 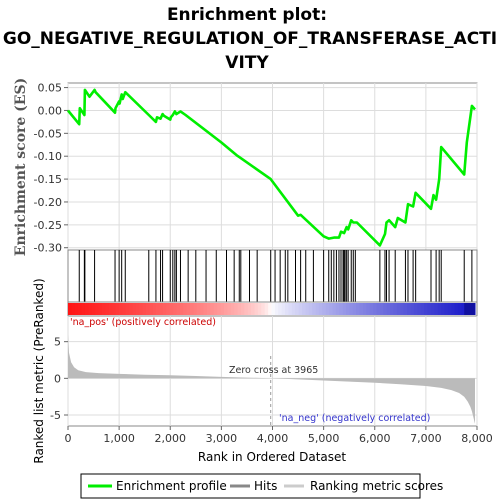 What do you see at coordinates (375, 438) in the screenshot?
I see `rank-x-tick-label: 6,000` at bounding box center [375, 438].